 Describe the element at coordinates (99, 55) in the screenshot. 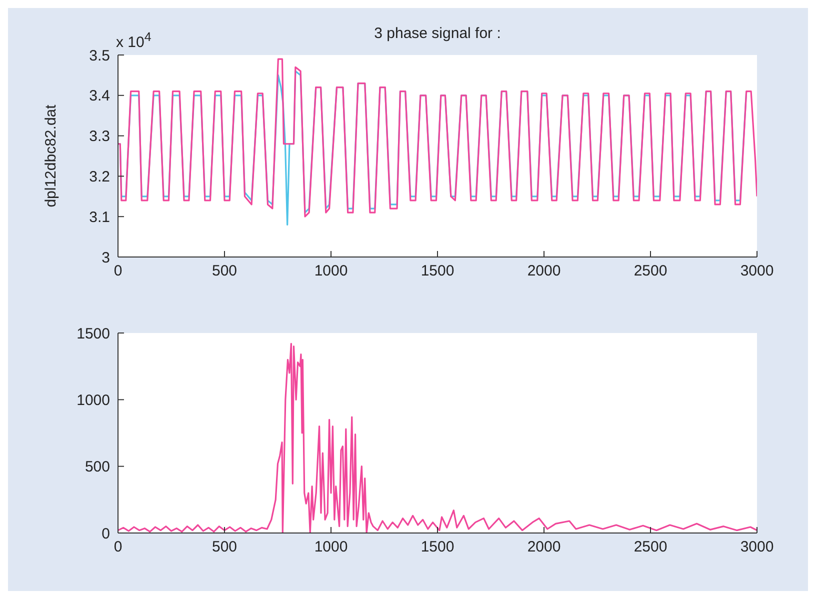

I see `y-tick-label: 3.5` at that location.